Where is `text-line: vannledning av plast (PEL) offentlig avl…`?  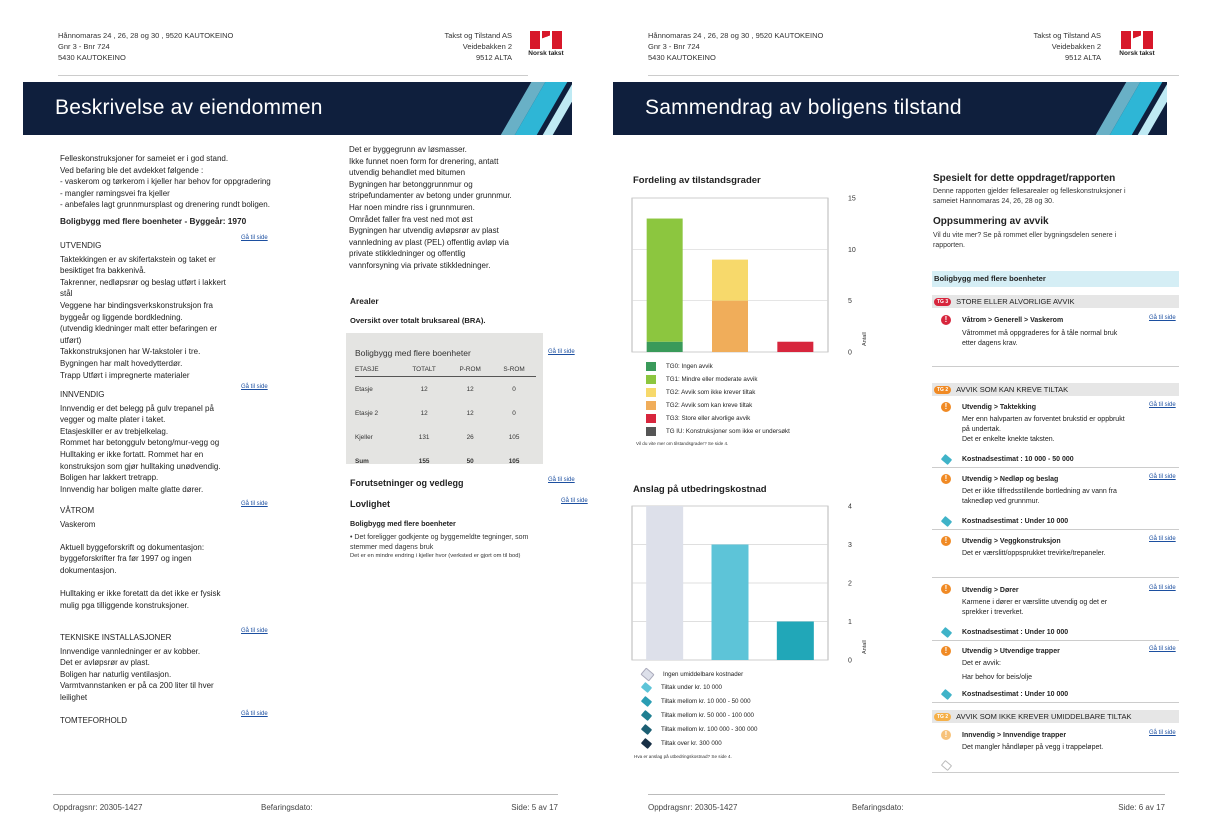 text-line: vannledning av plast (PEL) offentlig avl… is located at coordinates (429, 242).